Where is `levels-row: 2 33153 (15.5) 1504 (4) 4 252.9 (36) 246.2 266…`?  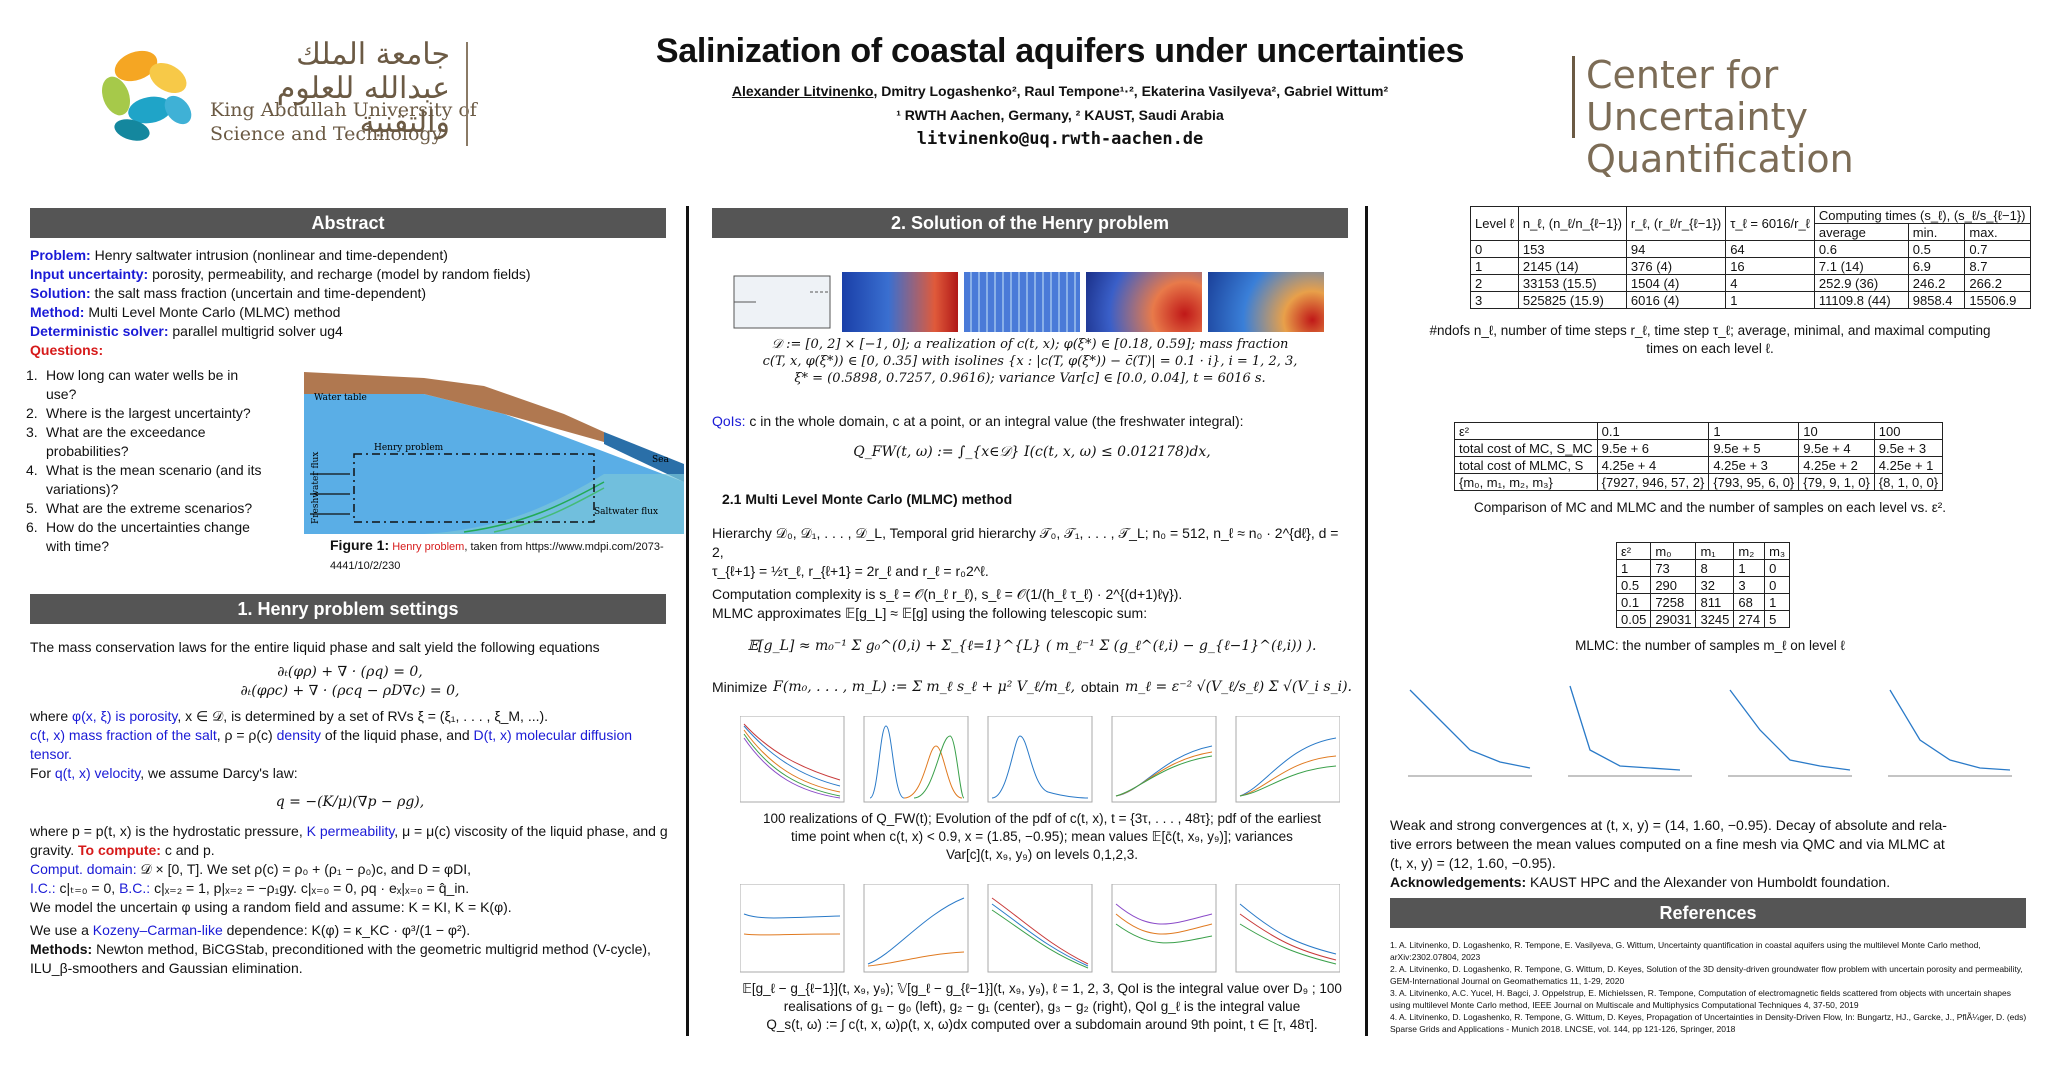
levels-row: 2 33153 (15.5) 1504 (4) 4 252.9 (36) 246.2 266… is located at coordinates (1750, 283).